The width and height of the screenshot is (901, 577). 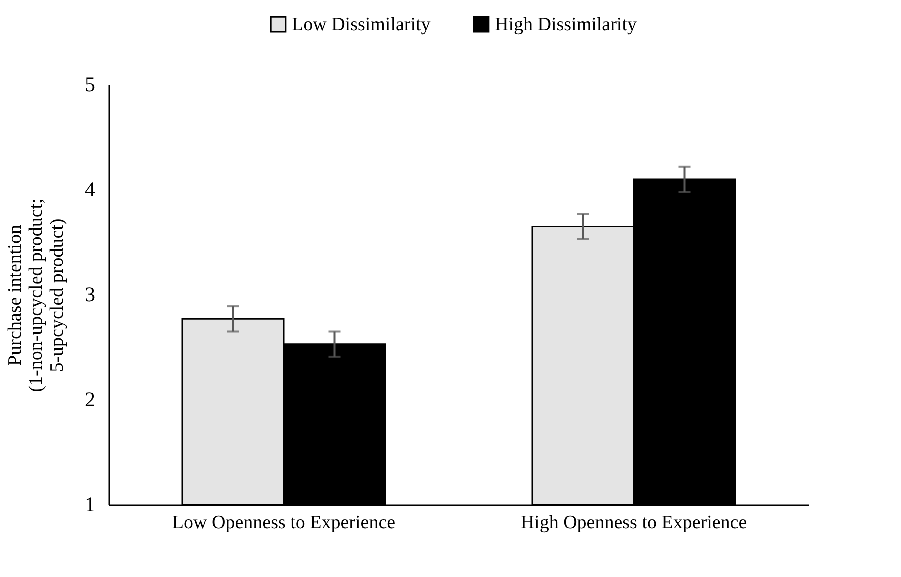 I want to click on legend-label: Low Dissimilarity, so click(x=362, y=25).